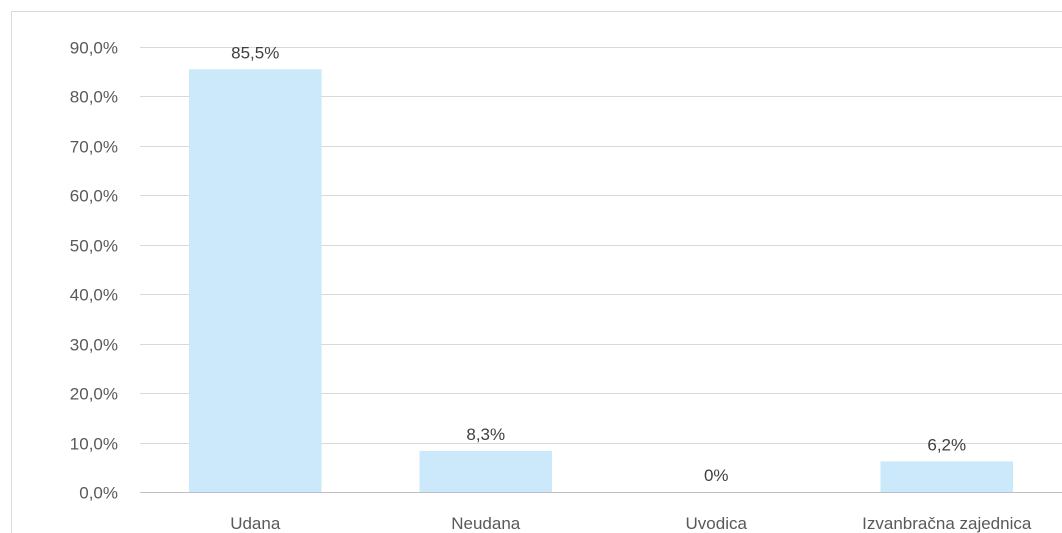 Image resolution: width=1062 pixels, height=533 pixels. What do you see at coordinates (946, 444) in the screenshot?
I see `data-label: 6,2%` at bounding box center [946, 444].